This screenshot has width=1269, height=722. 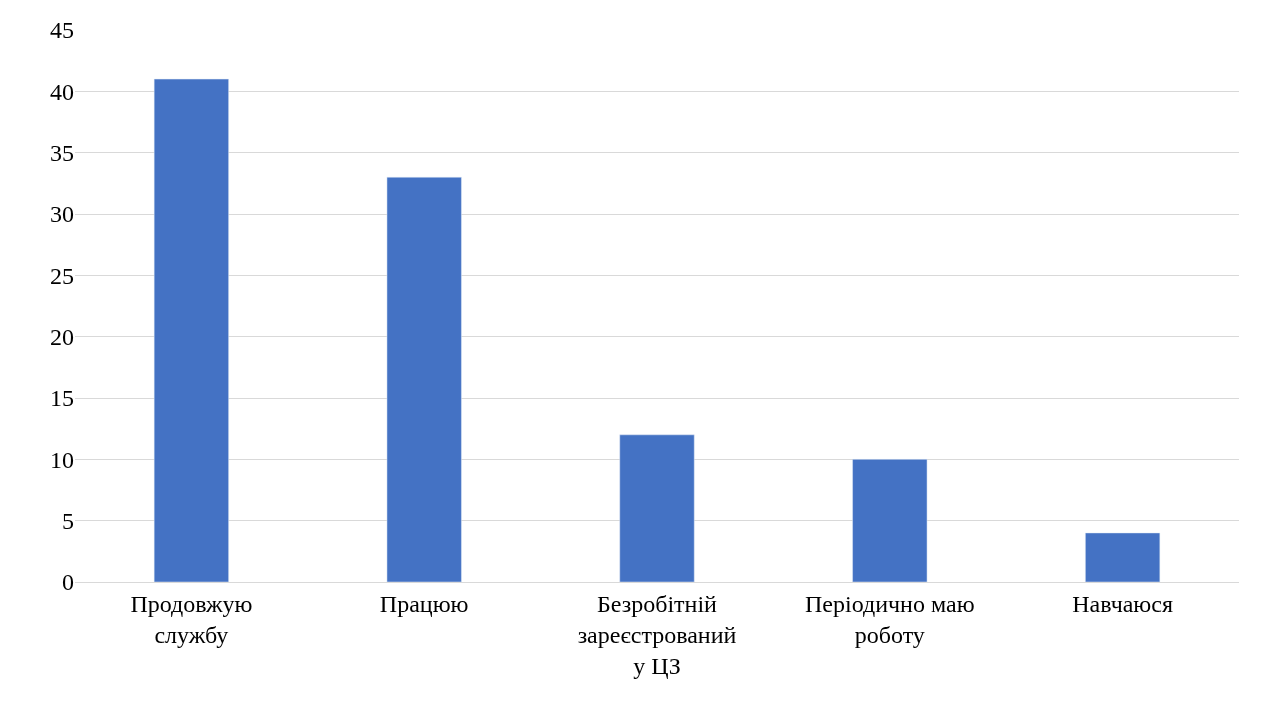 What do you see at coordinates (191, 619) in the screenshot?
I see `x-tick-label: Продовжую службу` at bounding box center [191, 619].